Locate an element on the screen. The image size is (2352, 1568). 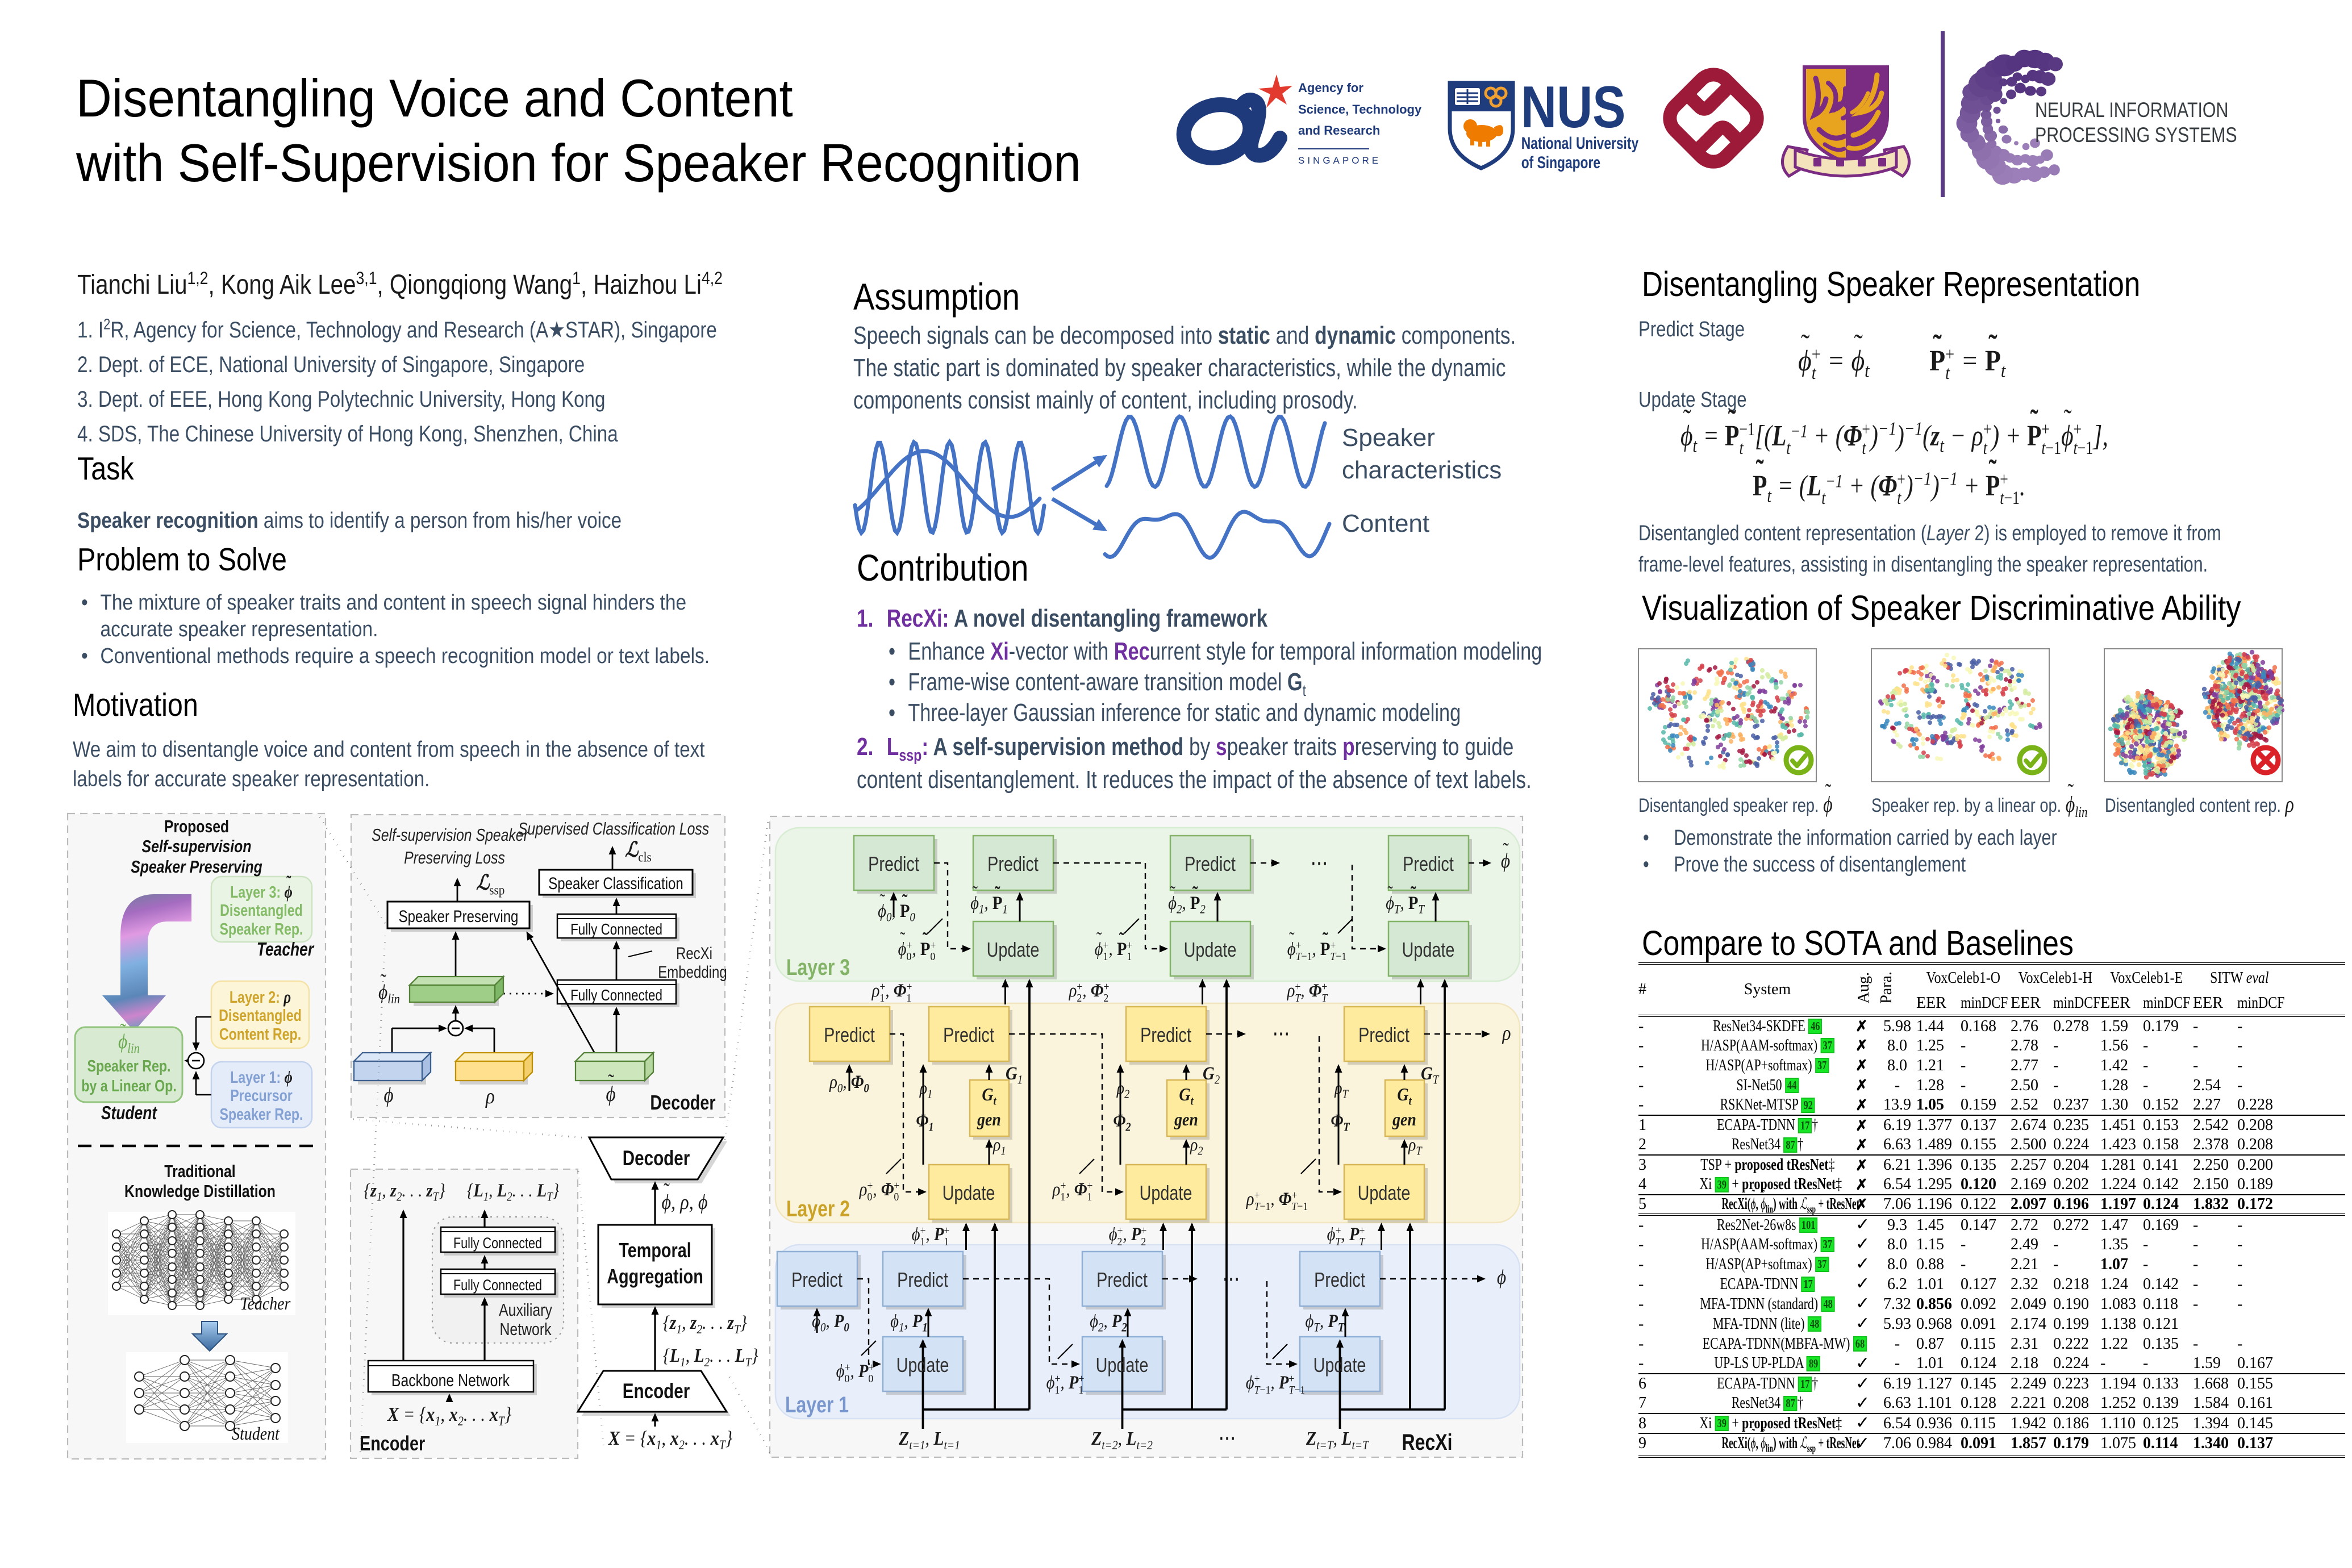
svg-text: Science, Technology is located at coordinates (1360, 109).